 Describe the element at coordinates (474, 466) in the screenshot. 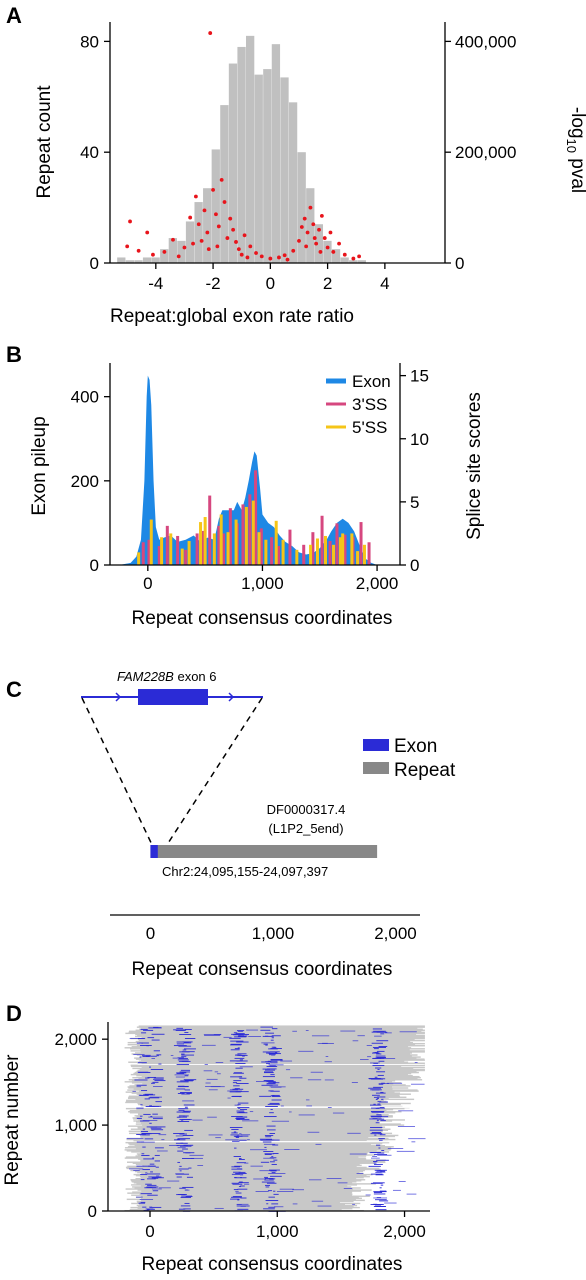

I see `panel-b-y2label: Splice site scores` at that location.